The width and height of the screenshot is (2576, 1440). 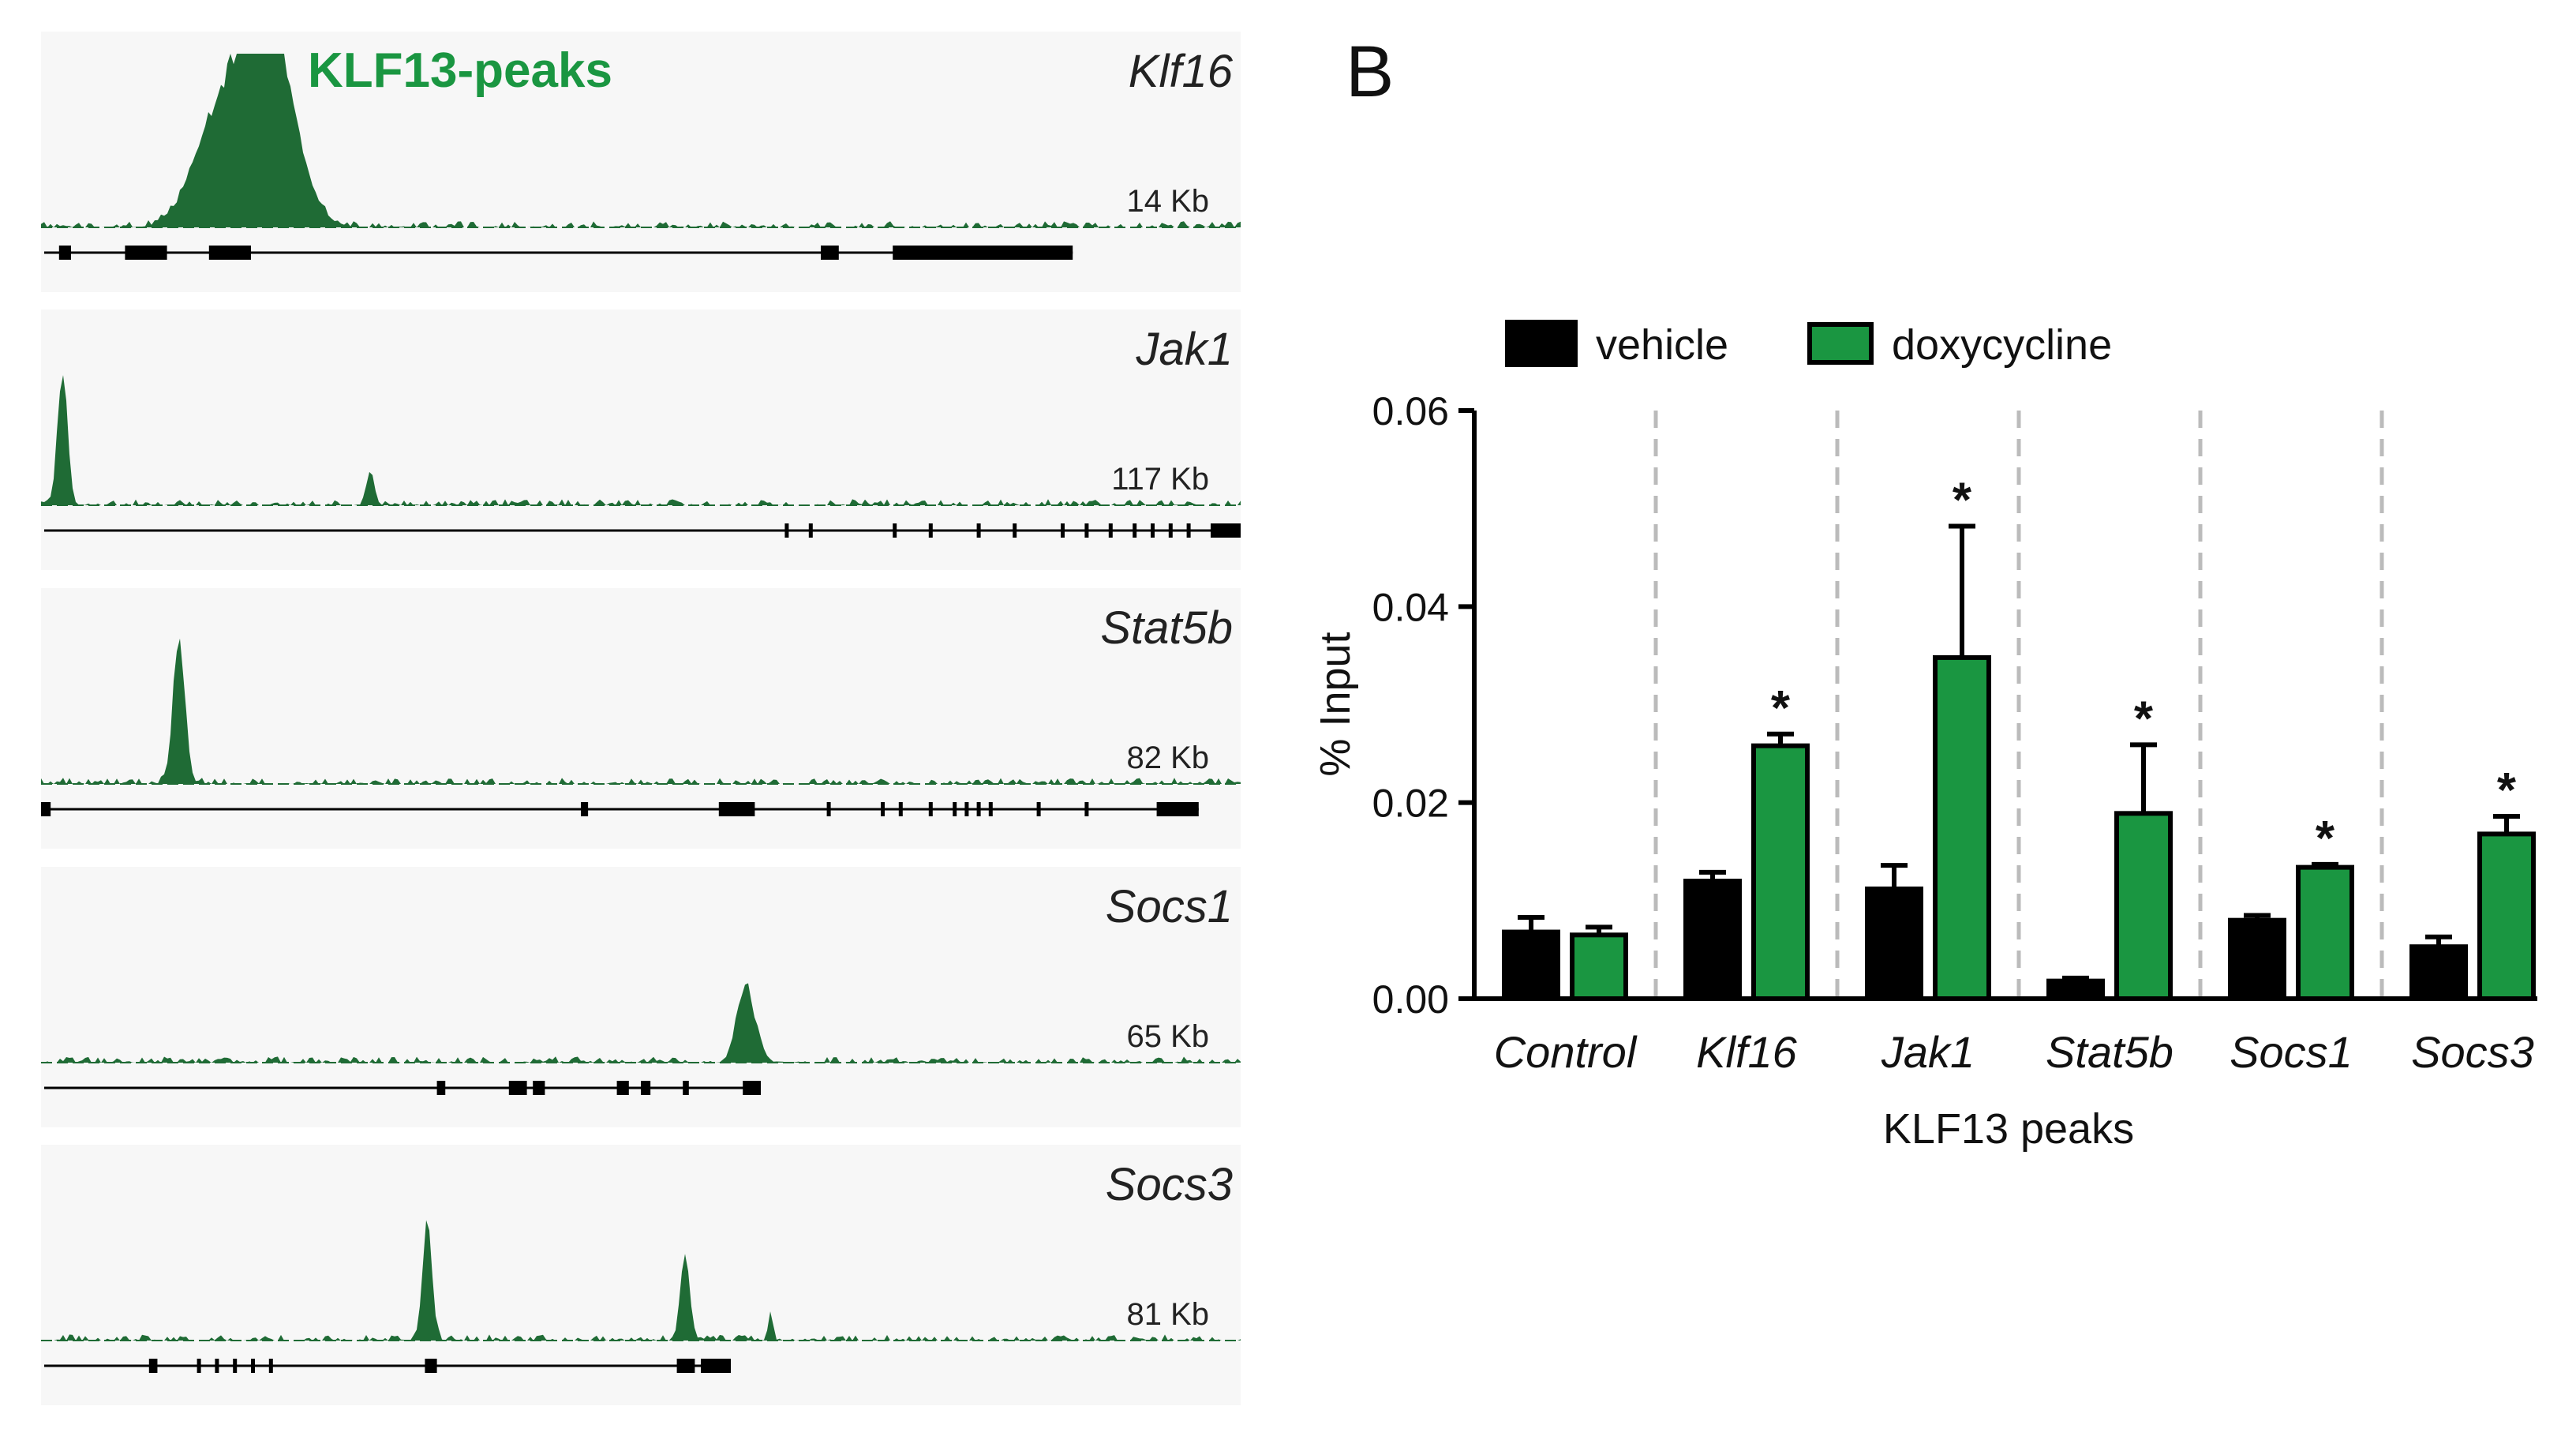 I want to click on track-gene-name: Klf16, so click(x=1181, y=71).